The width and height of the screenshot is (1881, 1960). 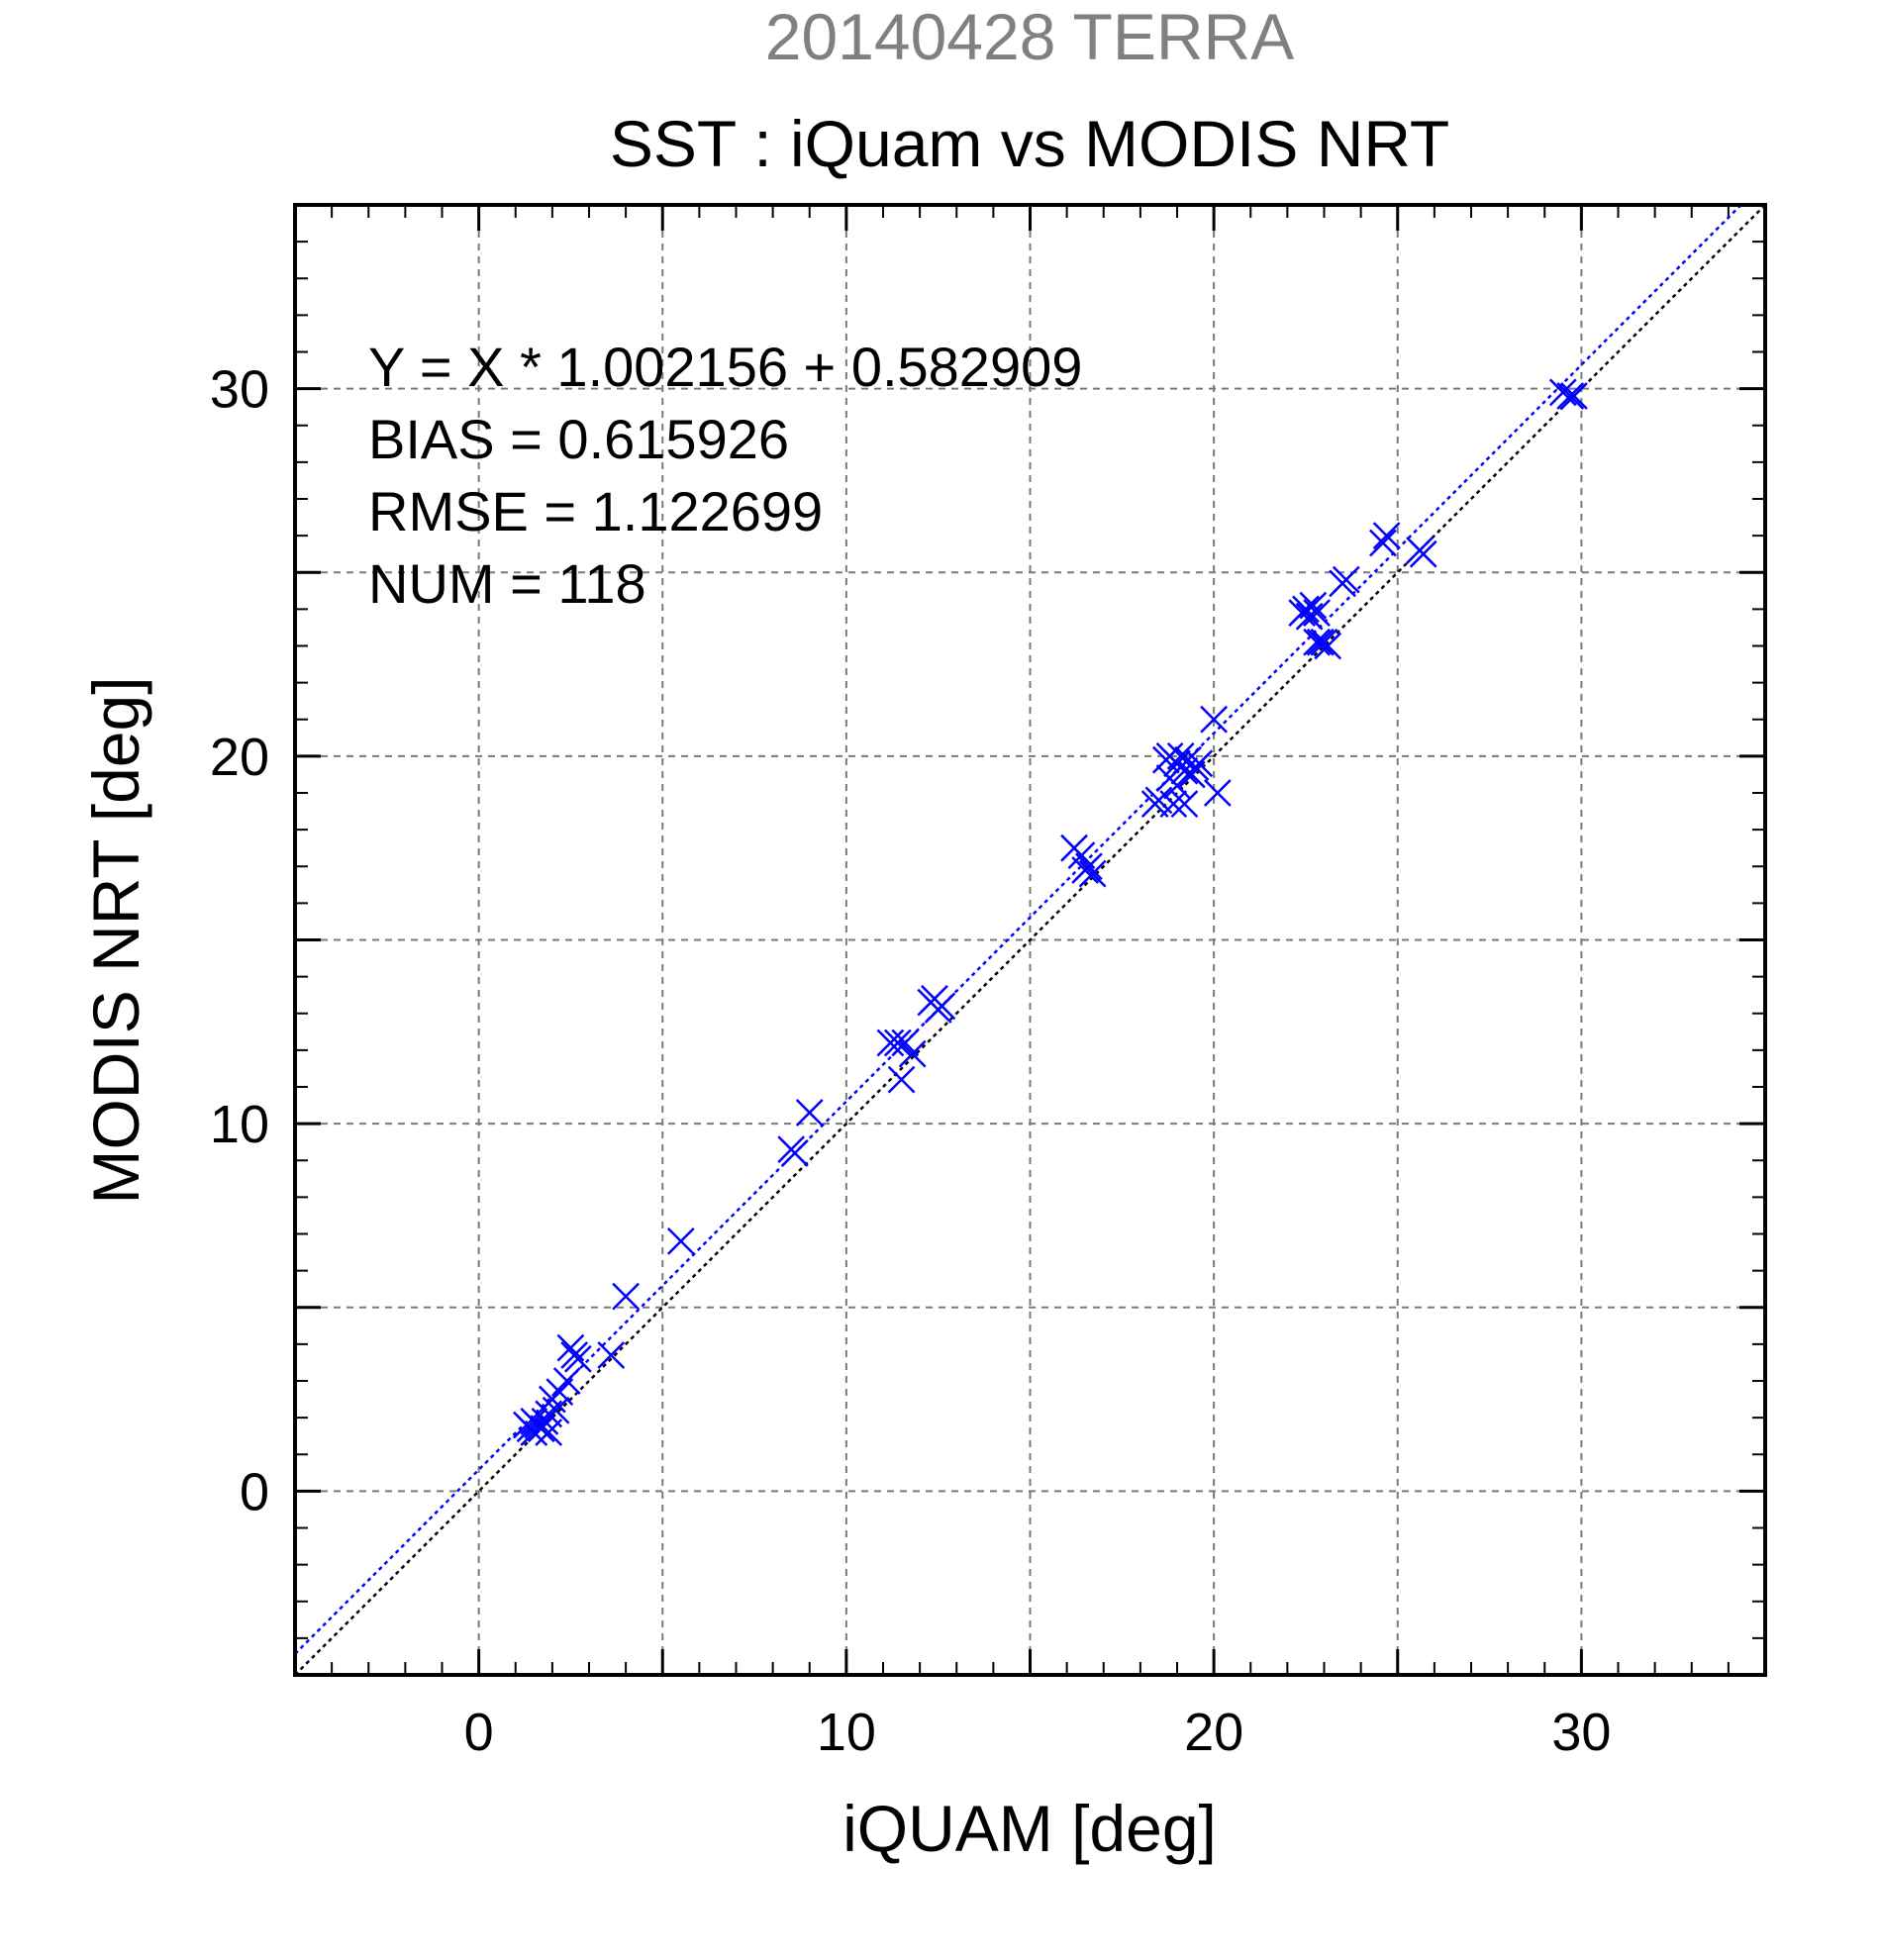 What do you see at coordinates (240, 941) in the screenshot?
I see `y-tick-labels: 0 10 20 30` at bounding box center [240, 941].